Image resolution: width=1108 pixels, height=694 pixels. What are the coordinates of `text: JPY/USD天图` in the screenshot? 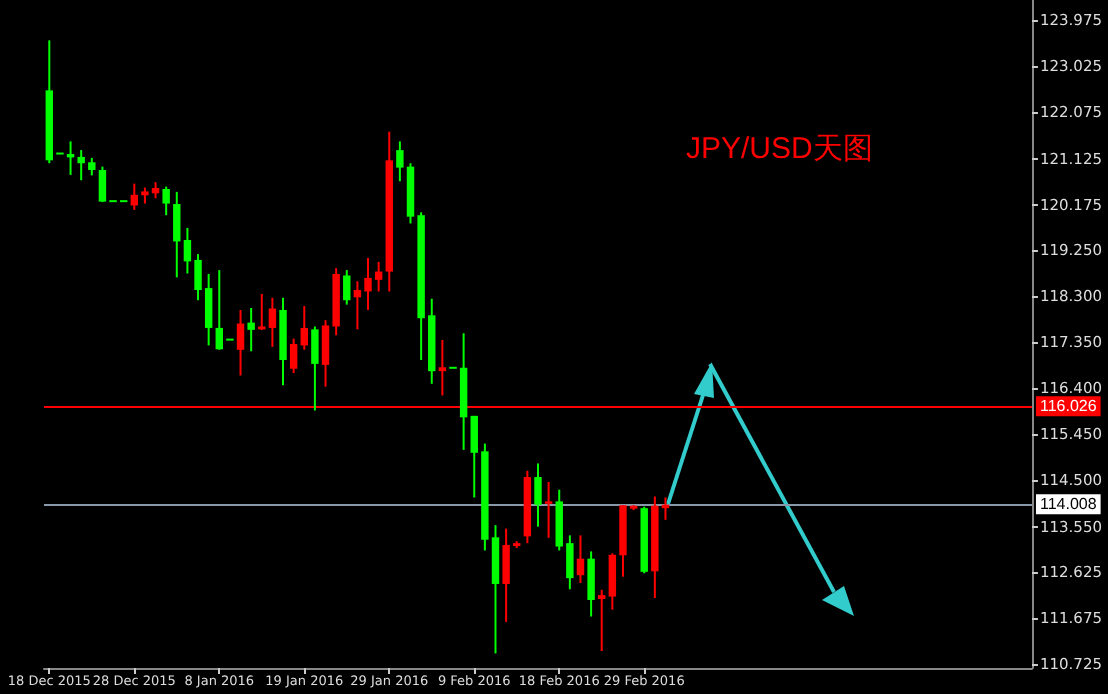 It's located at (779, 149).